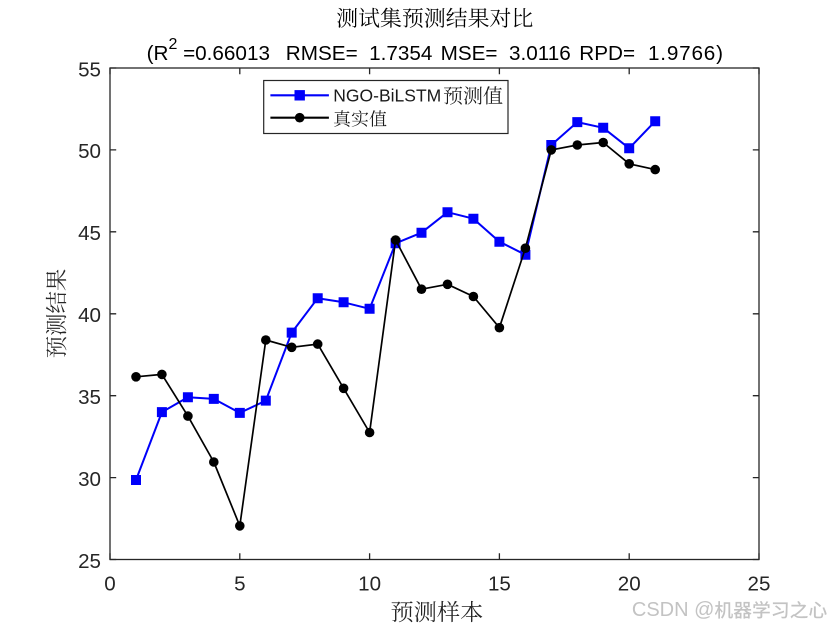  What do you see at coordinates (89, 233) in the screenshot?
I see `svg-text: 45` at bounding box center [89, 233].